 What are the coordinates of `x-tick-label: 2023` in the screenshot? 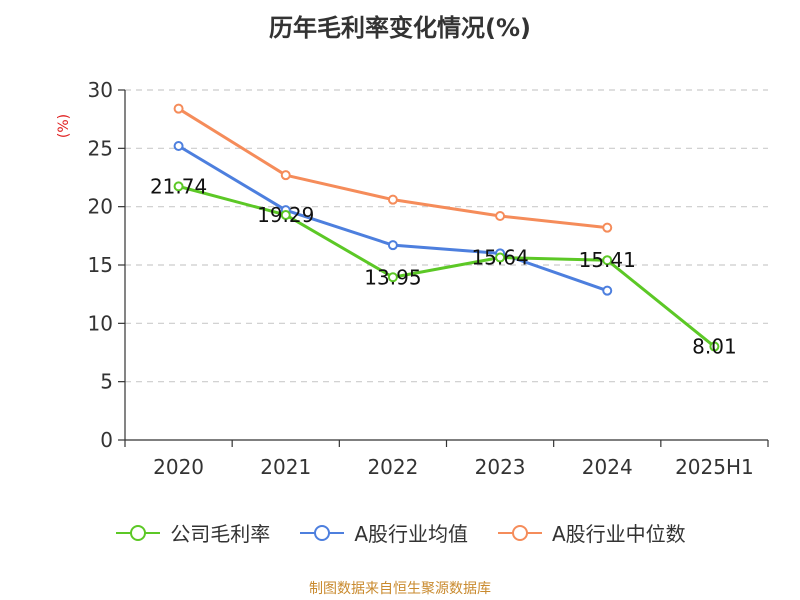 It's located at (500, 467).